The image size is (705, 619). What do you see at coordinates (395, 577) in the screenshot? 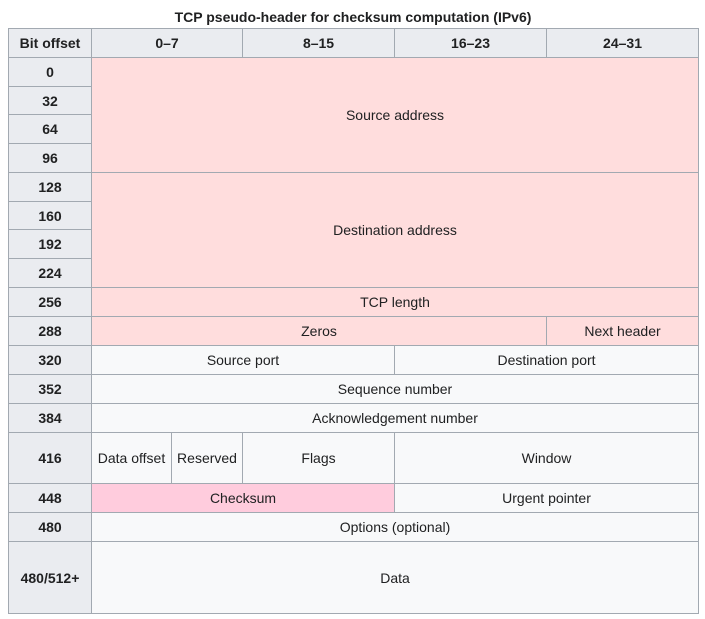
I see `data-field: Data` at bounding box center [395, 577].